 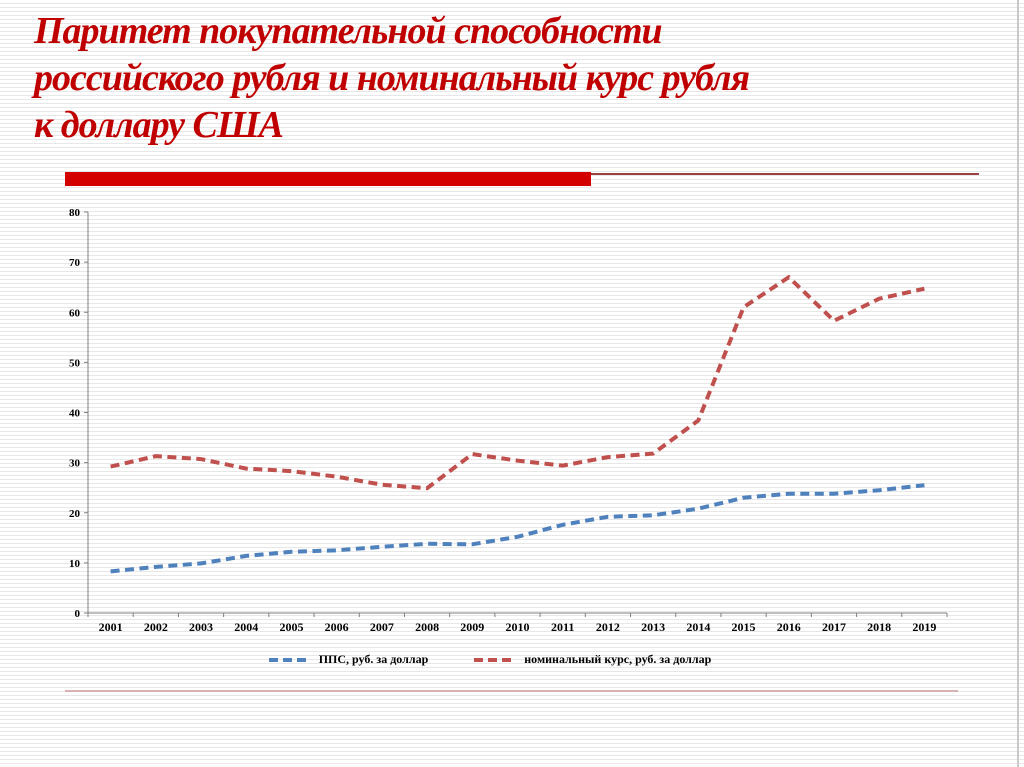 I want to click on y-axis-label: 10, so click(x=75, y=564).